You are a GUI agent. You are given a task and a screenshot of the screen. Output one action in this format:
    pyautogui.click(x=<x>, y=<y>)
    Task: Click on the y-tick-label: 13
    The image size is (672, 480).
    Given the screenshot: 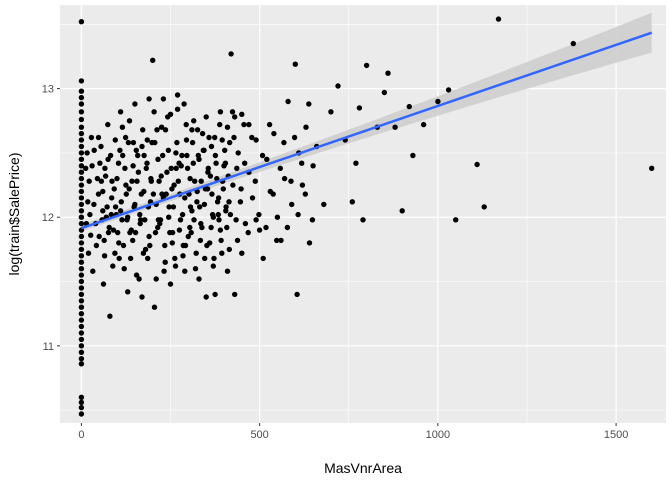 What is the action you would take?
    pyautogui.click(x=48, y=90)
    